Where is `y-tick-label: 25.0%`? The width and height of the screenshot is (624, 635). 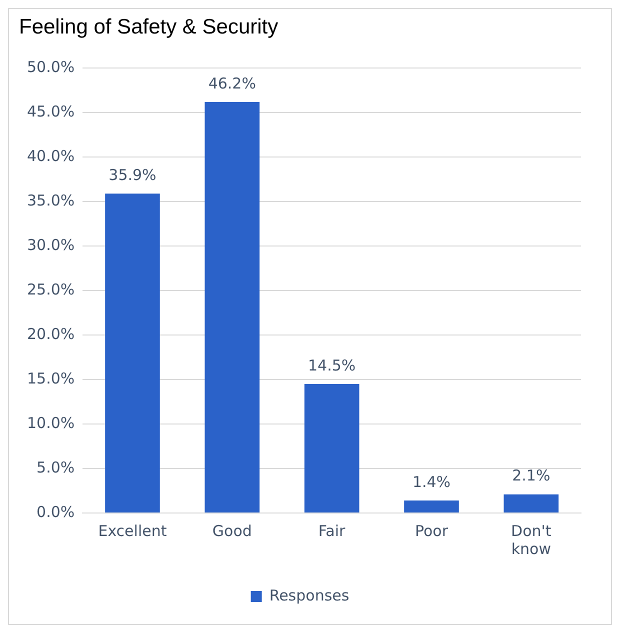 y-tick-label: 25.0% is located at coordinates (50, 289).